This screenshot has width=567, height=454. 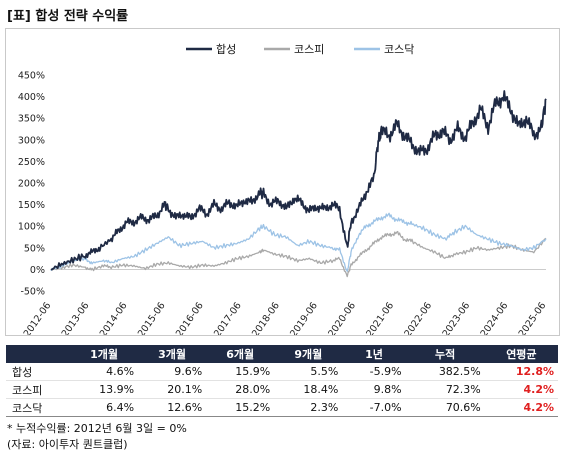 What do you see at coordinates (308, 407) in the screenshot?
I see `table-cell: 2.3%` at bounding box center [308, 407].